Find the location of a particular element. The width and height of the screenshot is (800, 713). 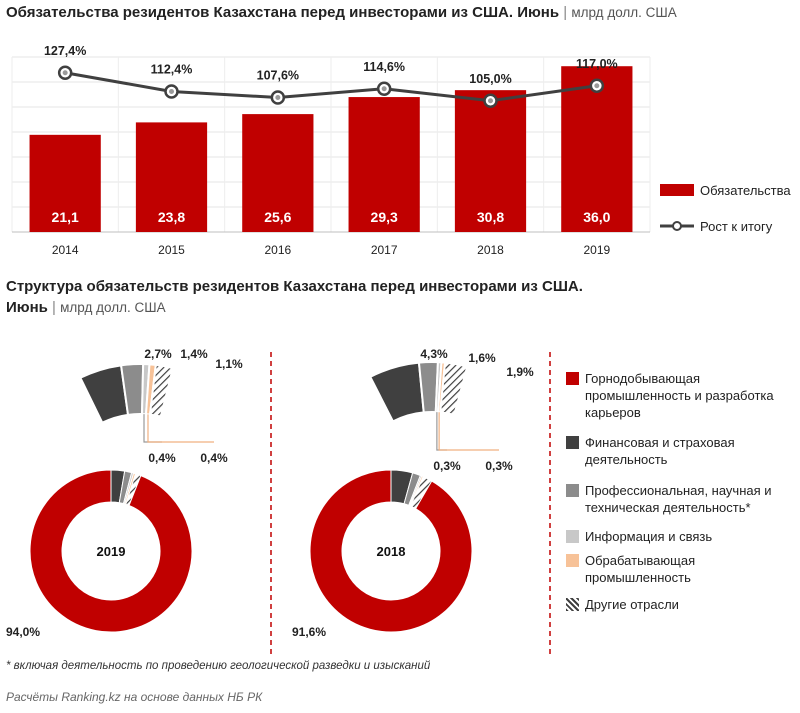

slice-label-finance: 2,7% is located at coordinates (158, 354).